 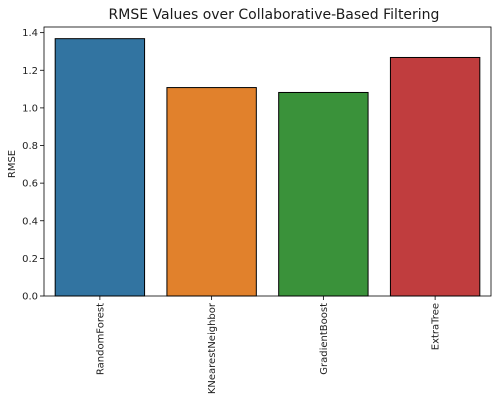 I want to click on y-axis-label: RMSE, so click(x=12, y=164).